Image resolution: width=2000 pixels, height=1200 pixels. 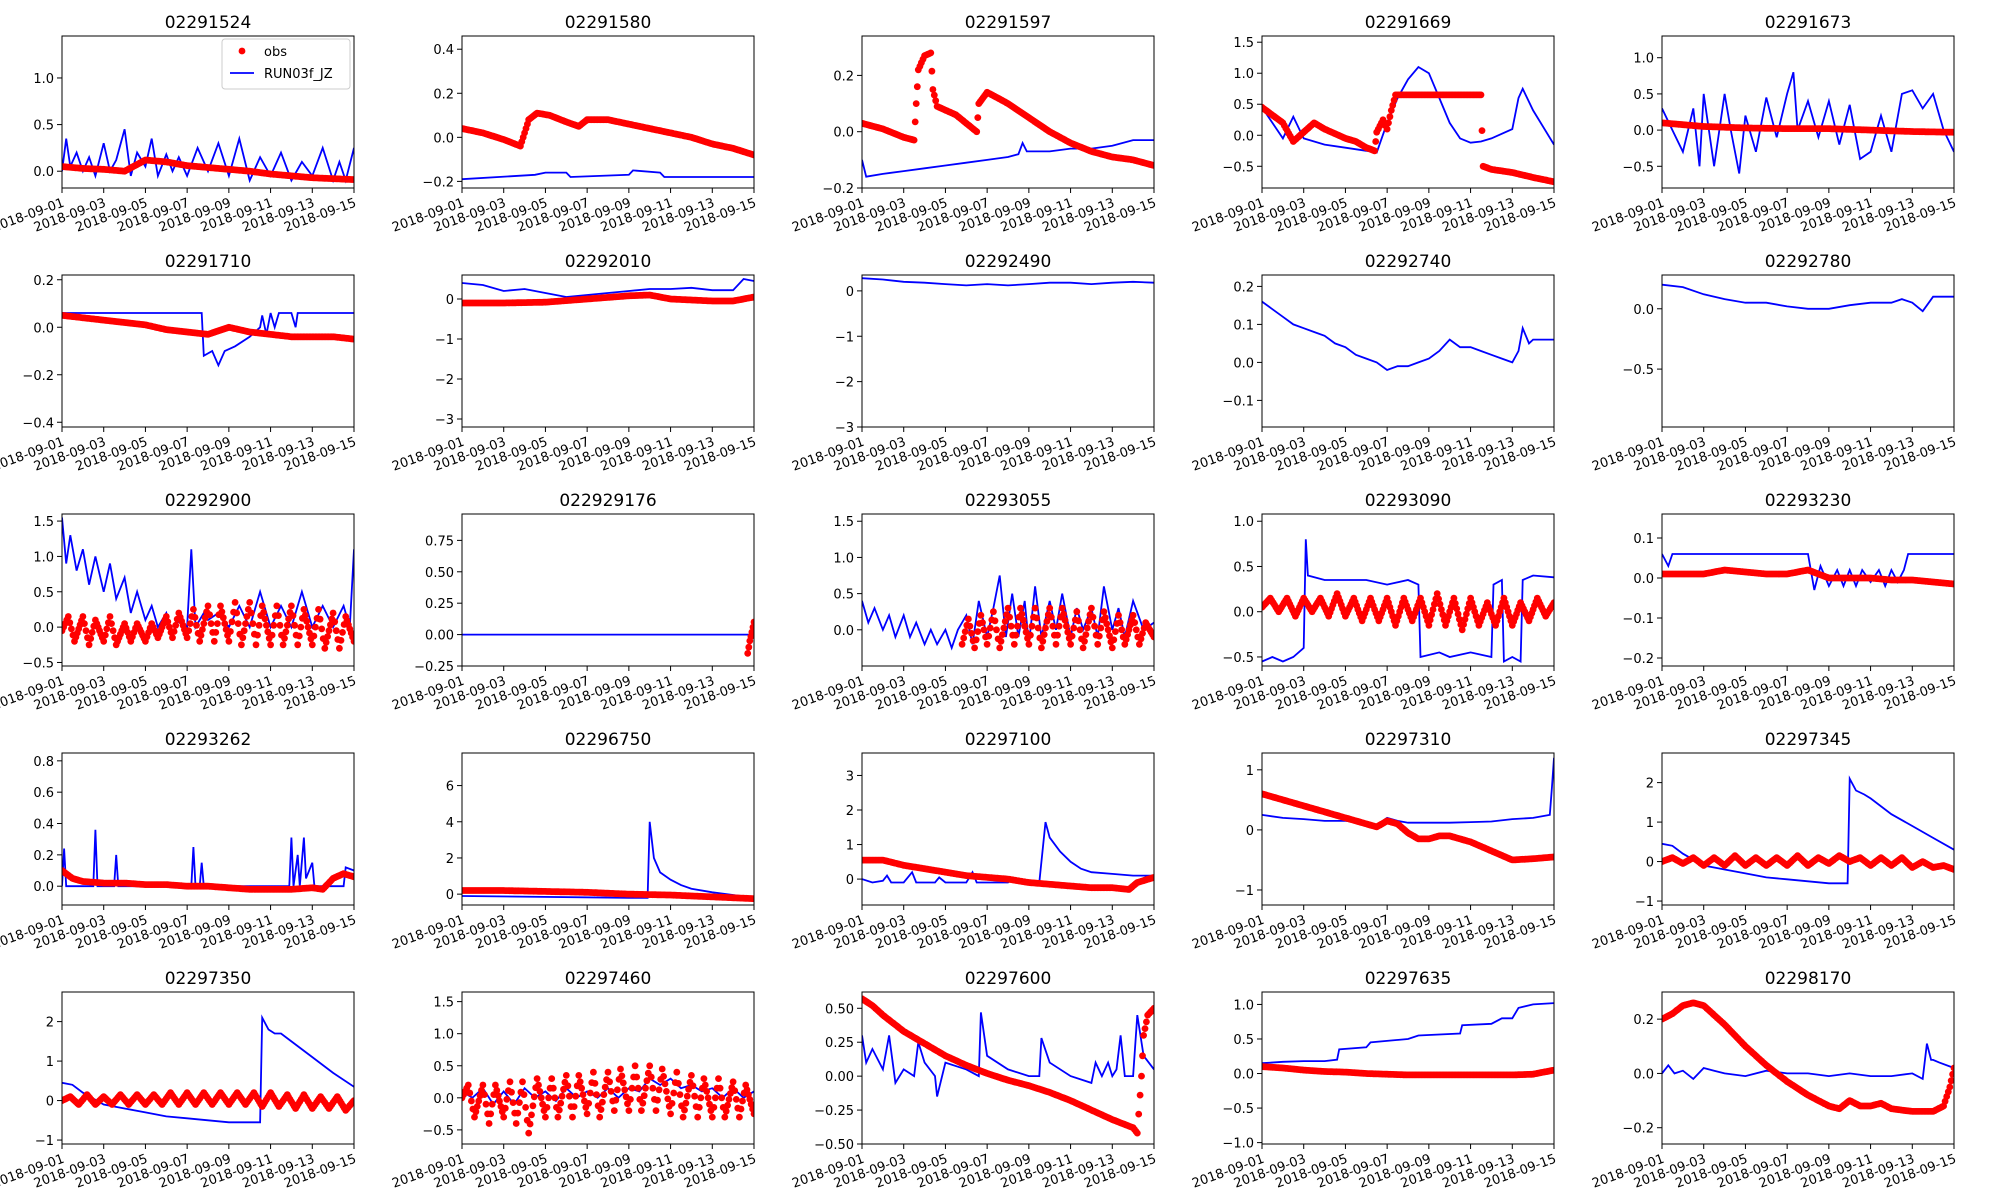 What do you see at coordinates (834, 1111) in the screenshot?
I see `y-tick-label: −0.25` at bounding box center [834, 1111].